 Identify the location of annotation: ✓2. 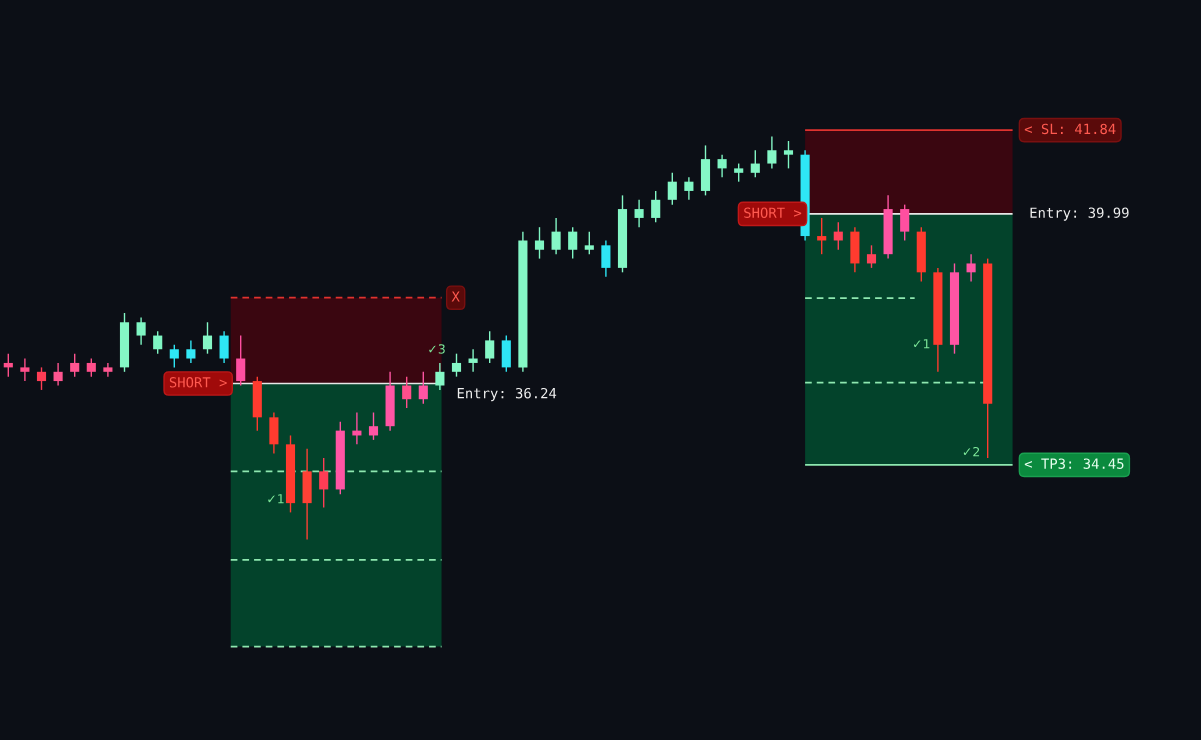
(971, 451).